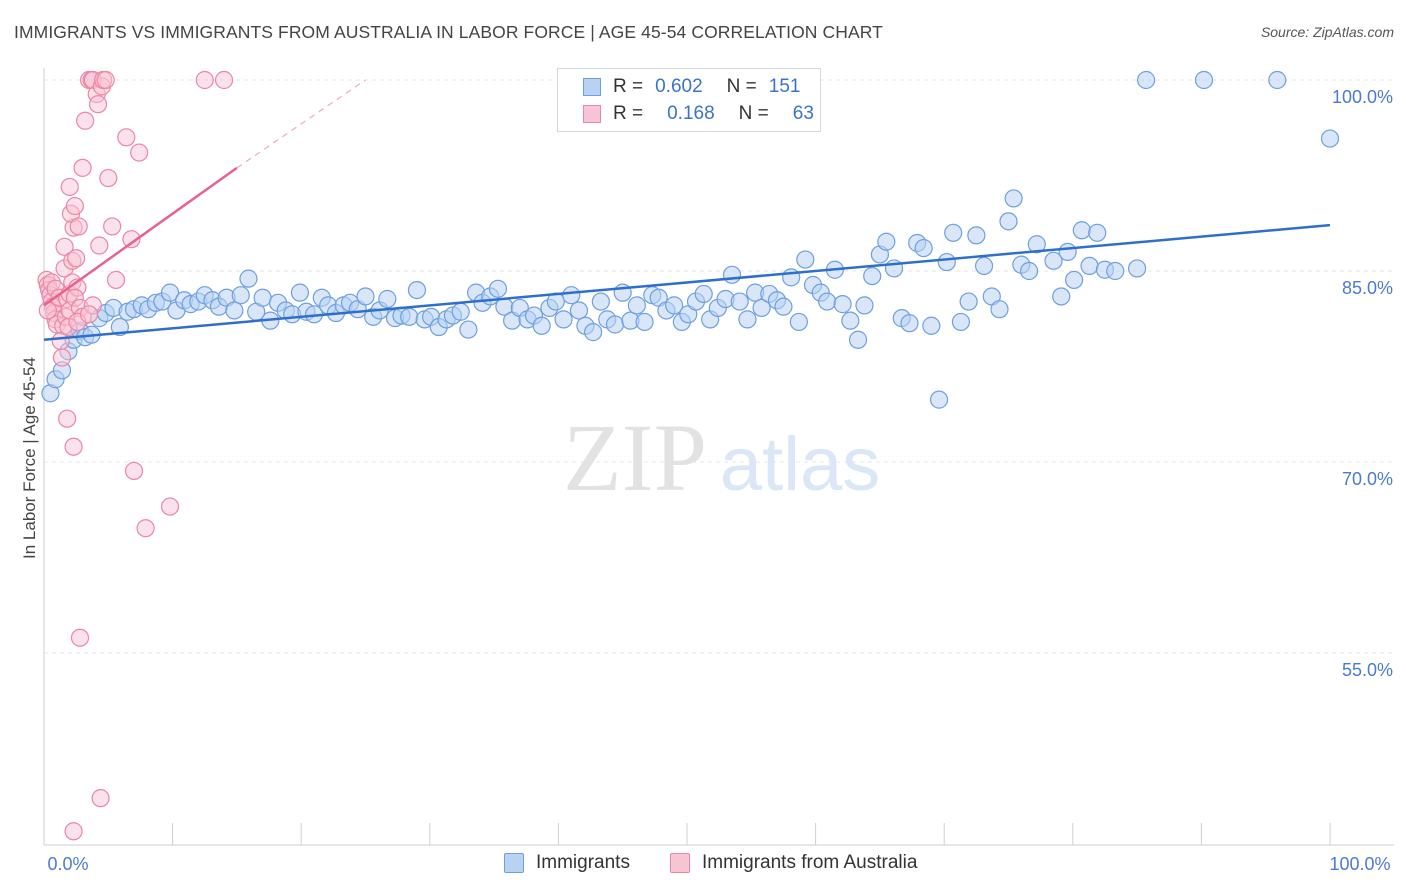 This screenshot has width=1406, height=892. I want to click on australia-trend-extension, so click(301, 124).